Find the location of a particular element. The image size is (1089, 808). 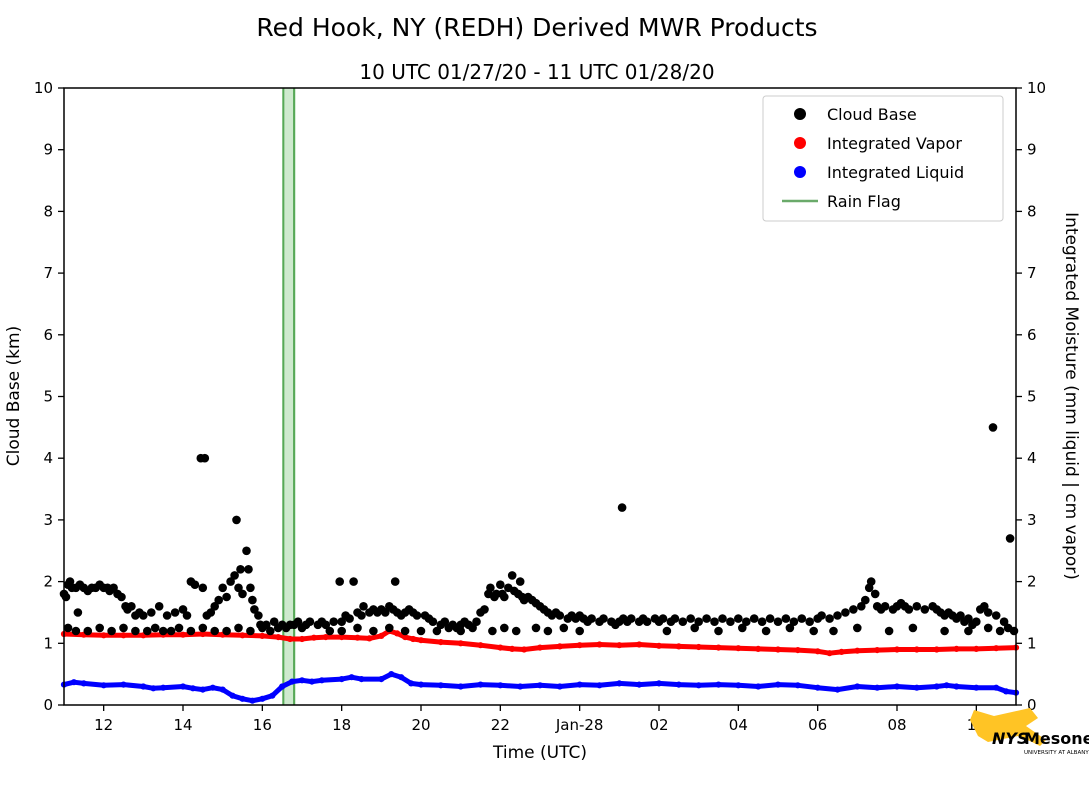

legend-box is located at coordinates (883, 158).